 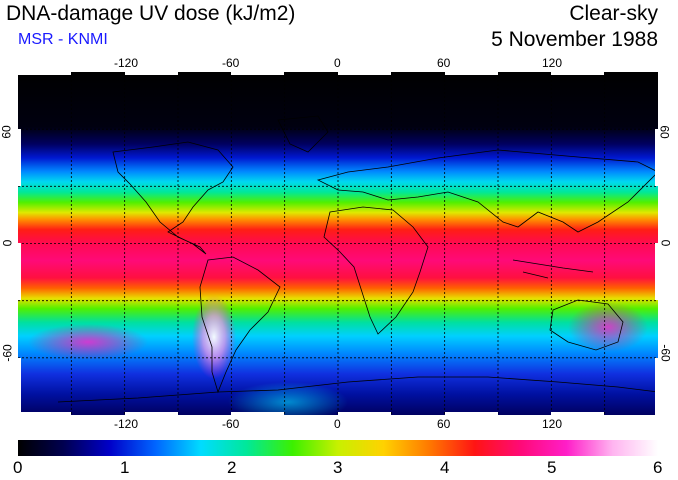 I want to click on australia-hotspot, so click(x=608, y=327).